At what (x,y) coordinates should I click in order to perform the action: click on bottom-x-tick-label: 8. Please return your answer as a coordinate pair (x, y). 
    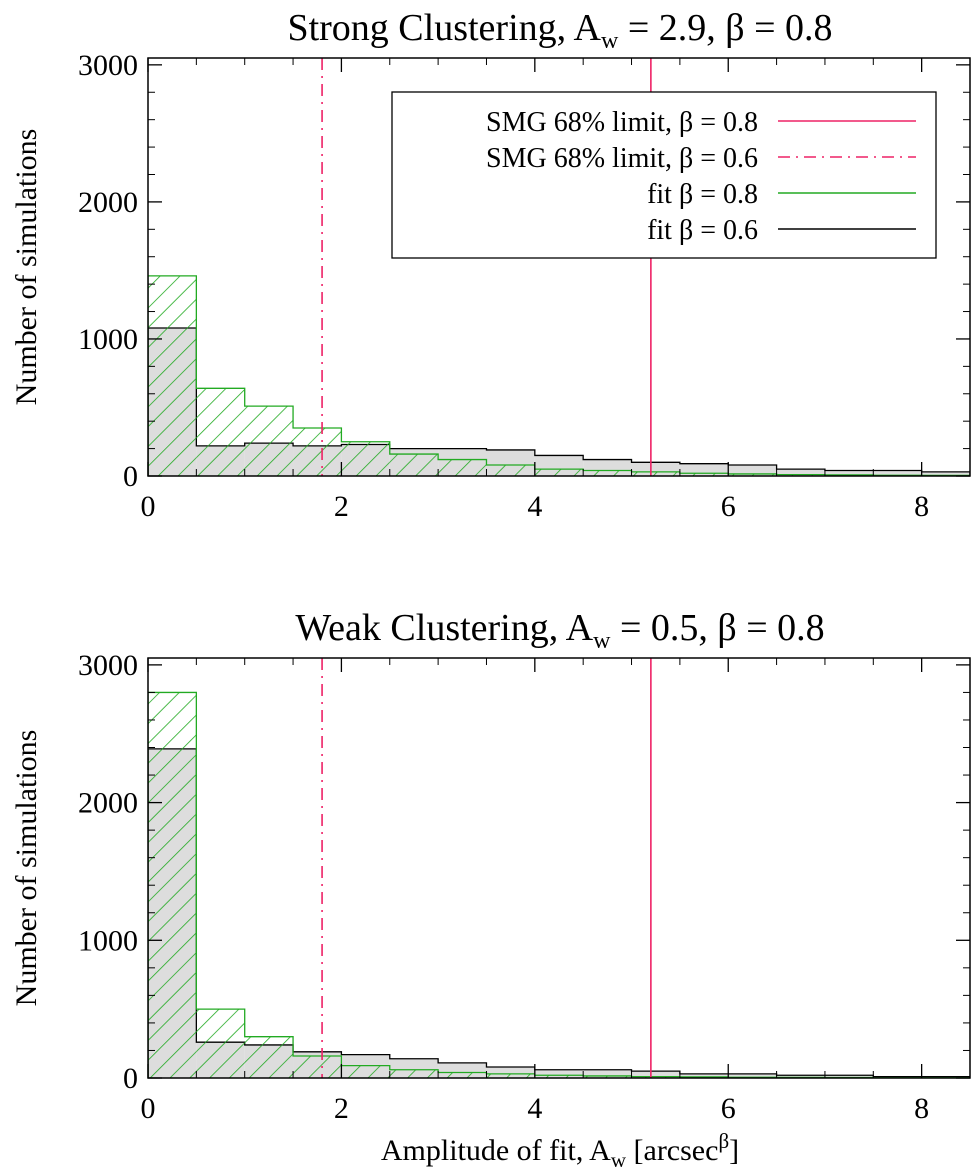
    Looking at the image, I should click on (921, 1108).